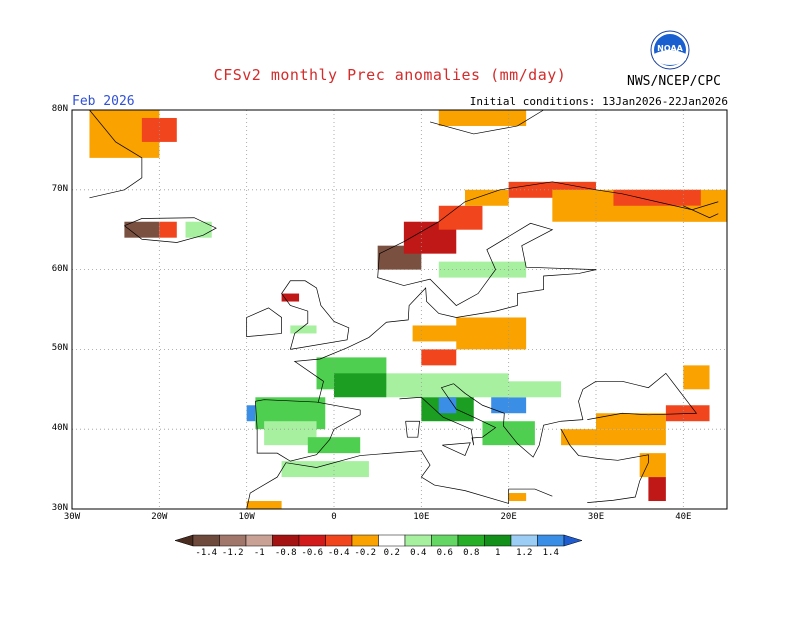 The width and height of the screenshot is (800, 618). Describe the element at coordinates (573, 540) in the screenshot. I see `colorbar-high-arrow` at that location.